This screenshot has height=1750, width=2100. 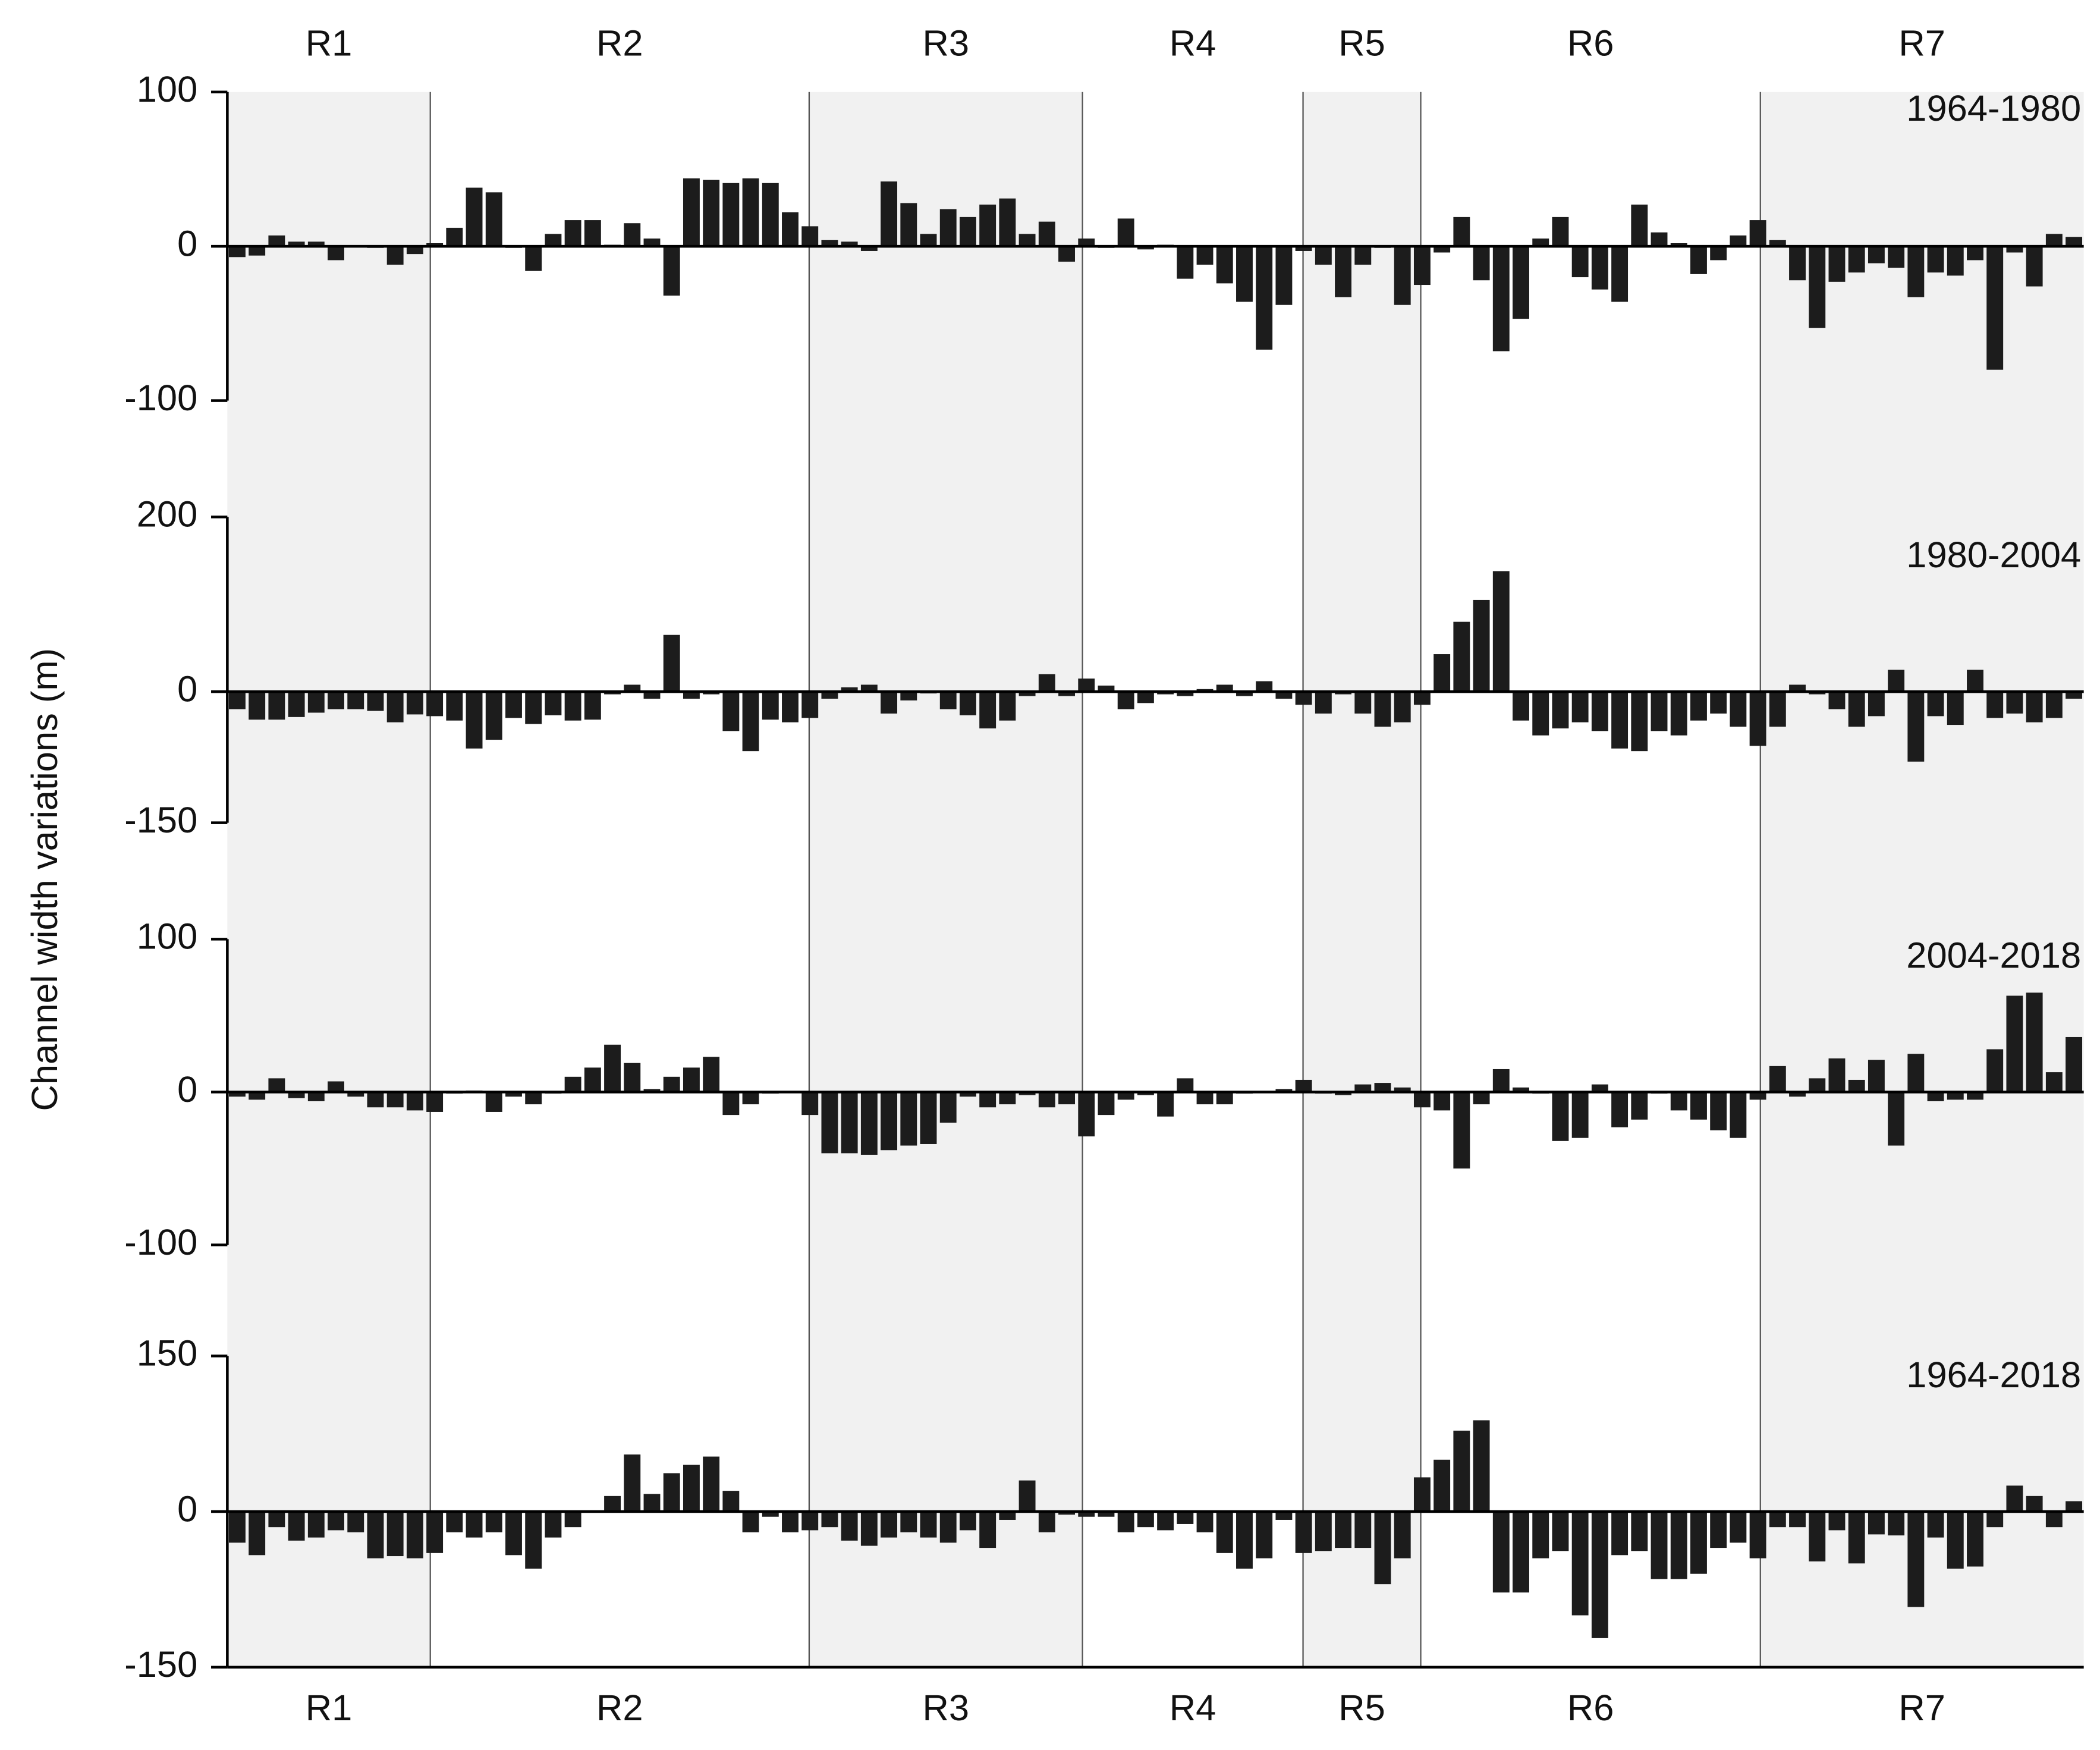 What do you see at coordinates (44, 880) in the screenshot?
I see `y-axis-label: Channel width variations (m)` at bounding box center [44, 880].